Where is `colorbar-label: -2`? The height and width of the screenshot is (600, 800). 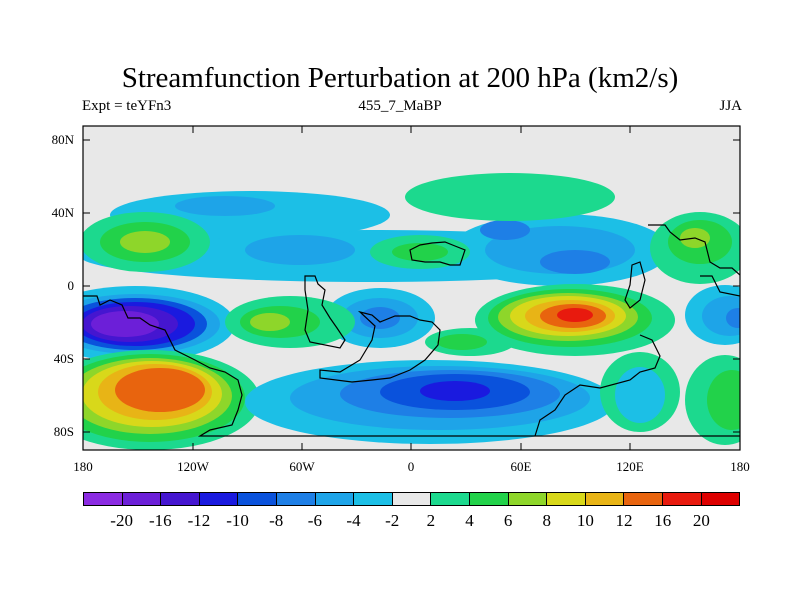
colorbar-label: -2 is located at coordinates (392, 520).